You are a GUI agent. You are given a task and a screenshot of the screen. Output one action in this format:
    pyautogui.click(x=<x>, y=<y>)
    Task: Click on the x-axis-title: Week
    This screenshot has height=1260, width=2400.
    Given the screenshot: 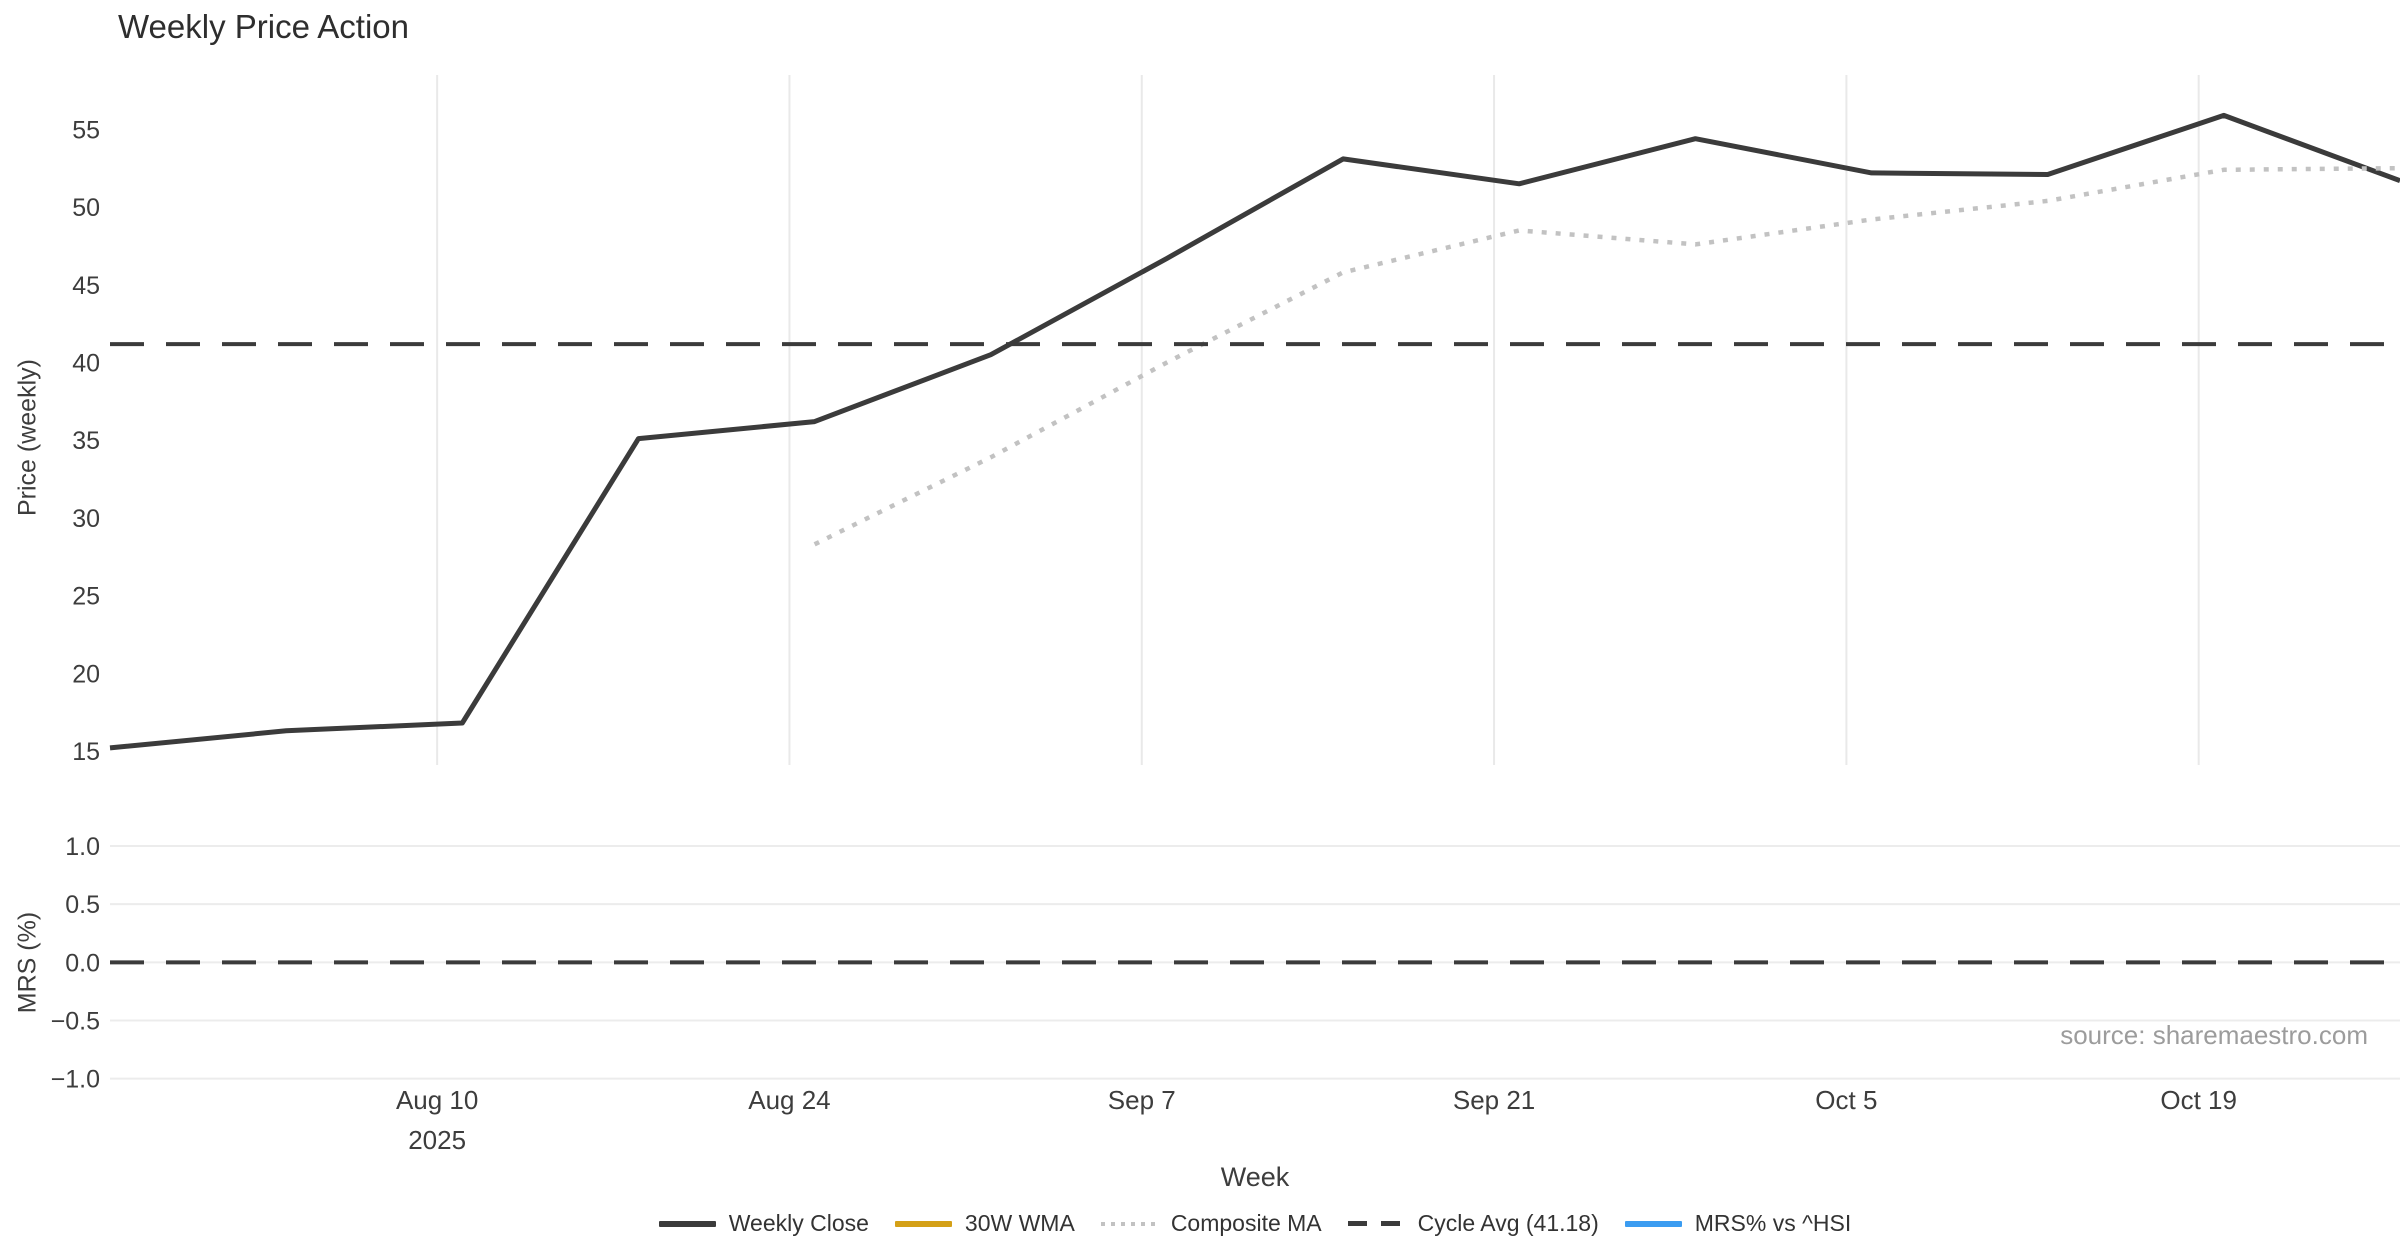 What is the action you would take?
    pyautogui.click(x=1255, y=1177)
    